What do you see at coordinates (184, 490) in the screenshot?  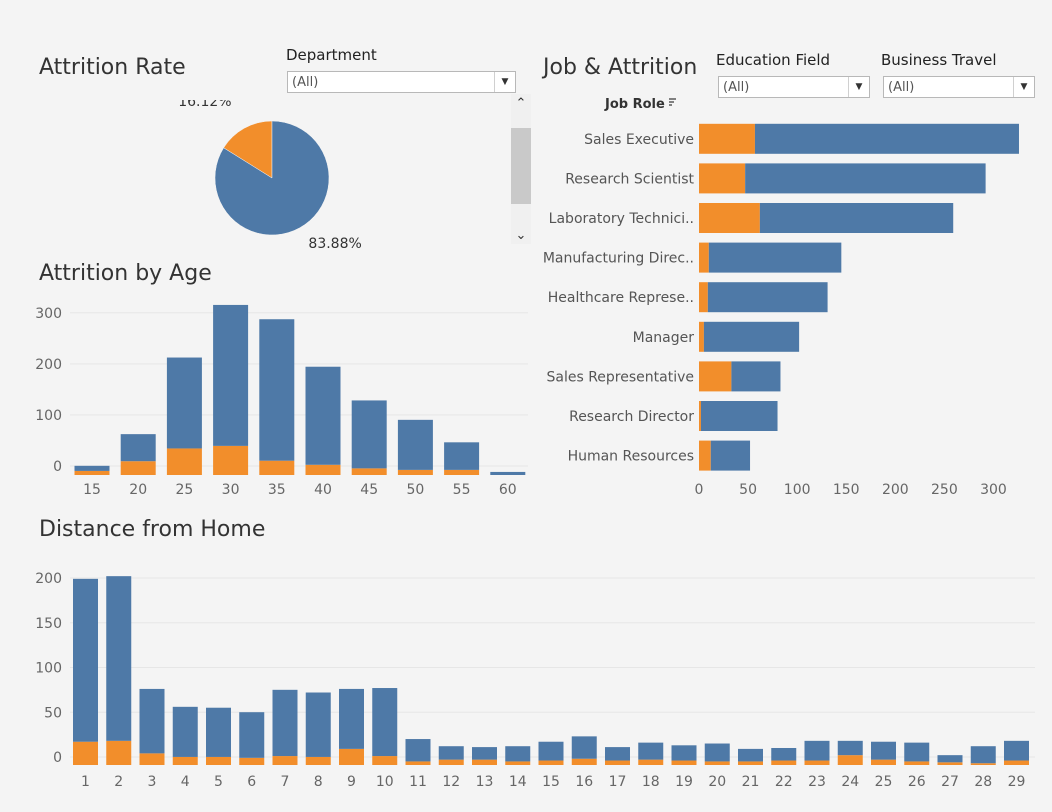 I see `x-tick-label: 25` at bounding box center [184, 490].